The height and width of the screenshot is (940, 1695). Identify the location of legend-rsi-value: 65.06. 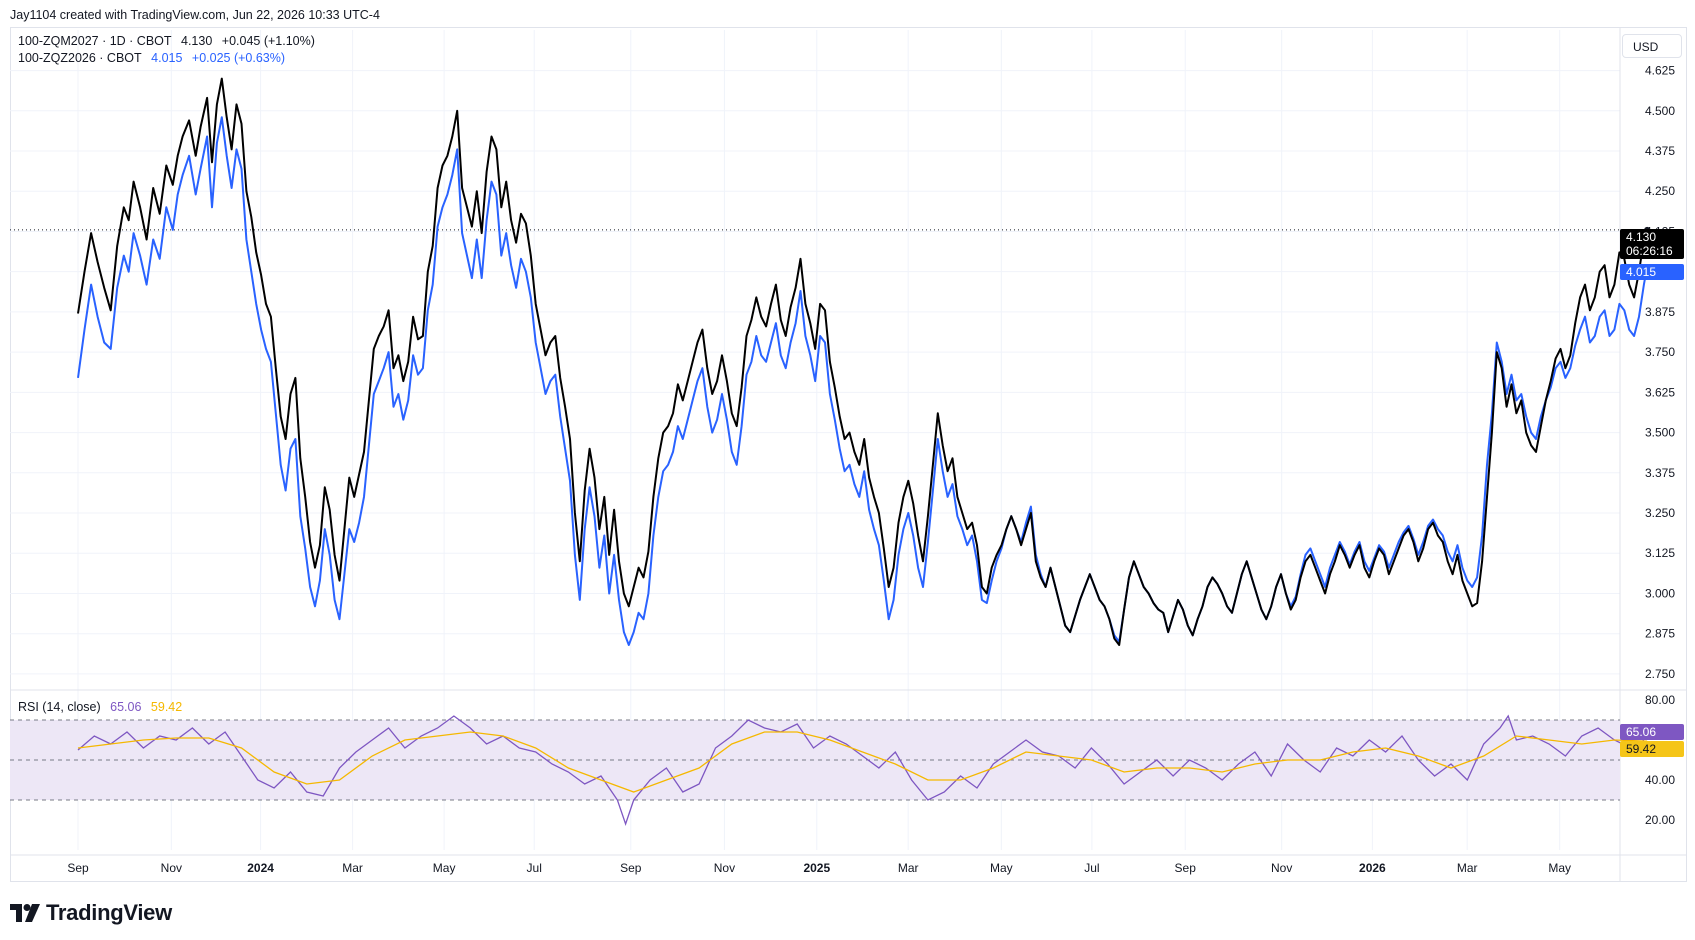
(126, 707).